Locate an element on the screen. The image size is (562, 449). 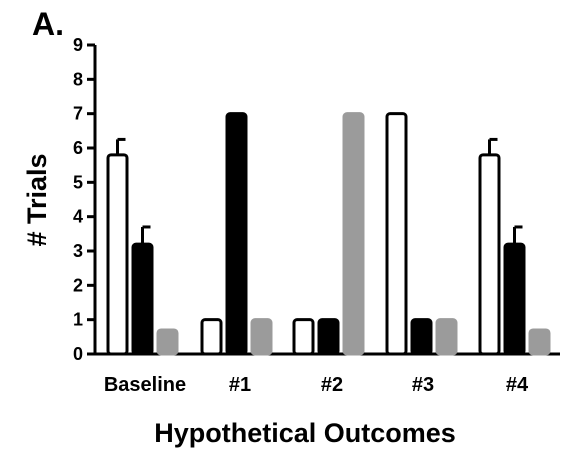
category-label: #4 is located at coordinates (517, 385).